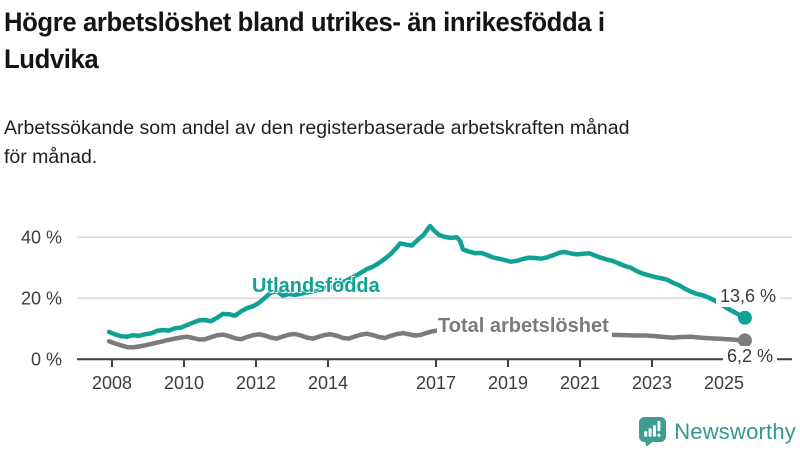 This screenshot has width=800, height=450. Describe the element at coordinates (112, 383) in the screenshot. I see `x-tick-label-2008: 2008` at that location.